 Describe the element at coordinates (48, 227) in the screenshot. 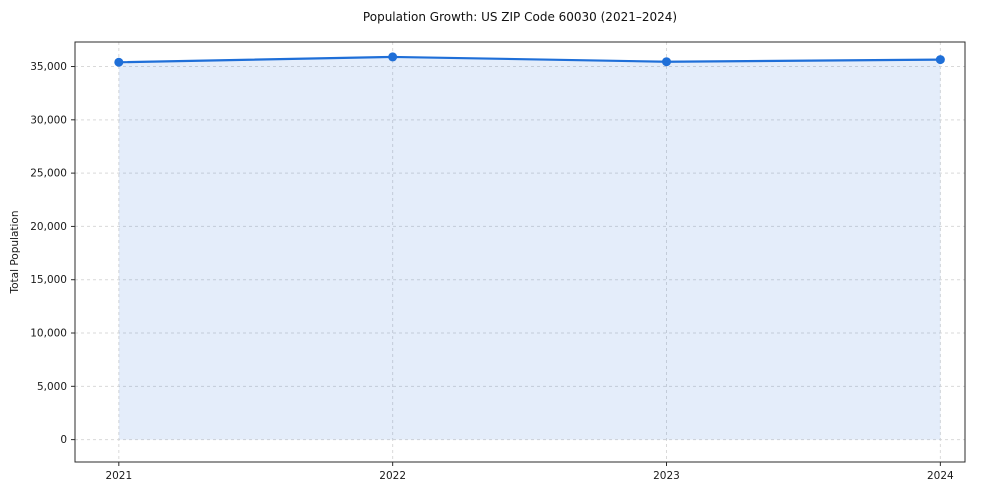

I see `y-tick-label: 20,000` at that location.